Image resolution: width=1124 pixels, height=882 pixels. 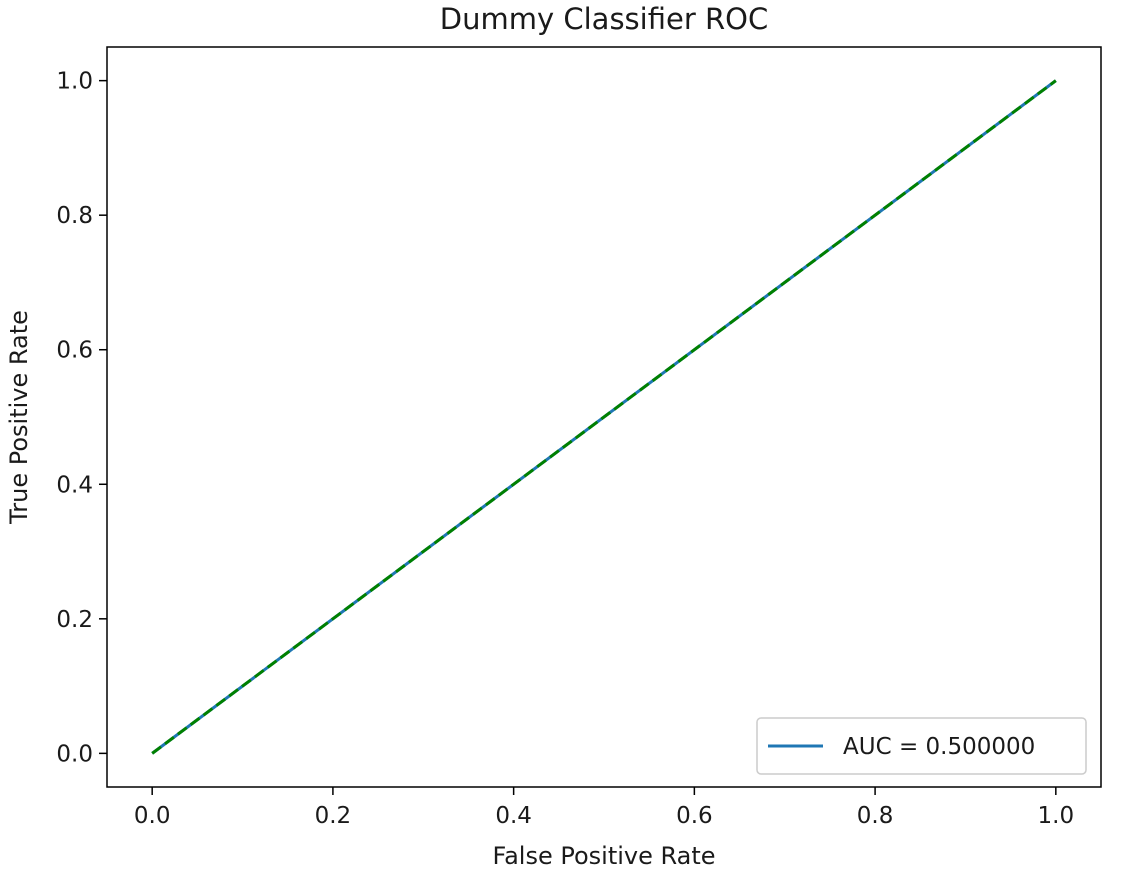 What do you see at coordinates (1056, 816) in the screenshot?
I see `x-tick-label: 1.0` at bounding box center [1056, 816].